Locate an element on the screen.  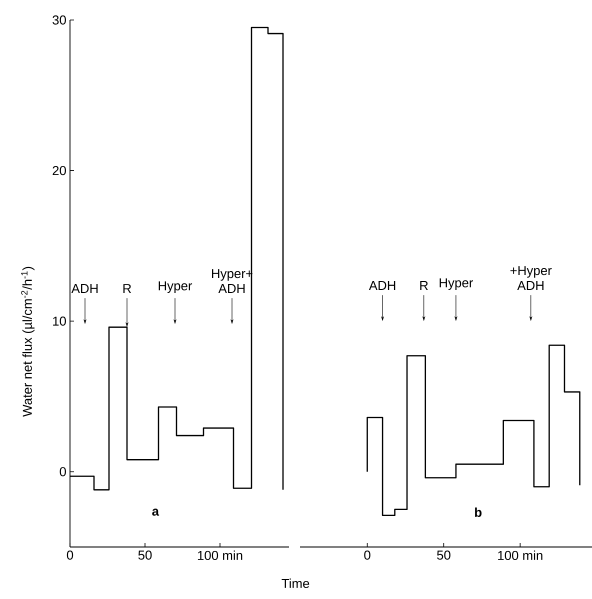
y-tick-label: 10 is located at coordinates (59, 321).